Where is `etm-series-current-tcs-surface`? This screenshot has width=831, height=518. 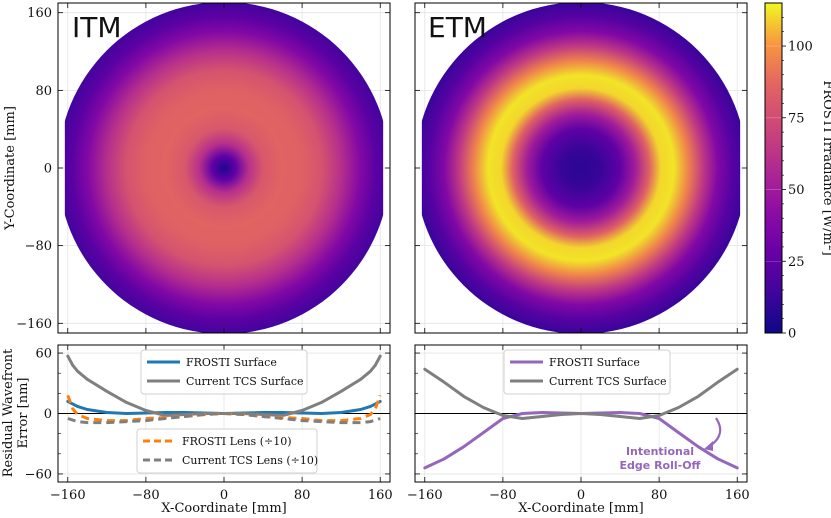 etm-series-current-tcs-surface is located at coordinates (581, 393).